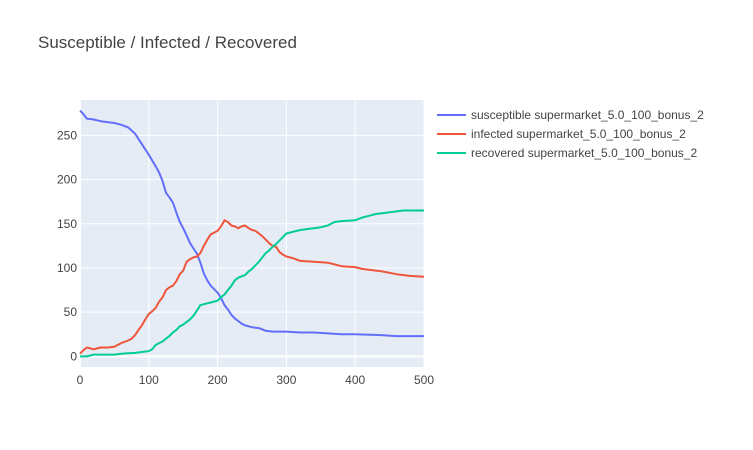  I want to click on x-tick-label: 200, so click(218, 380).